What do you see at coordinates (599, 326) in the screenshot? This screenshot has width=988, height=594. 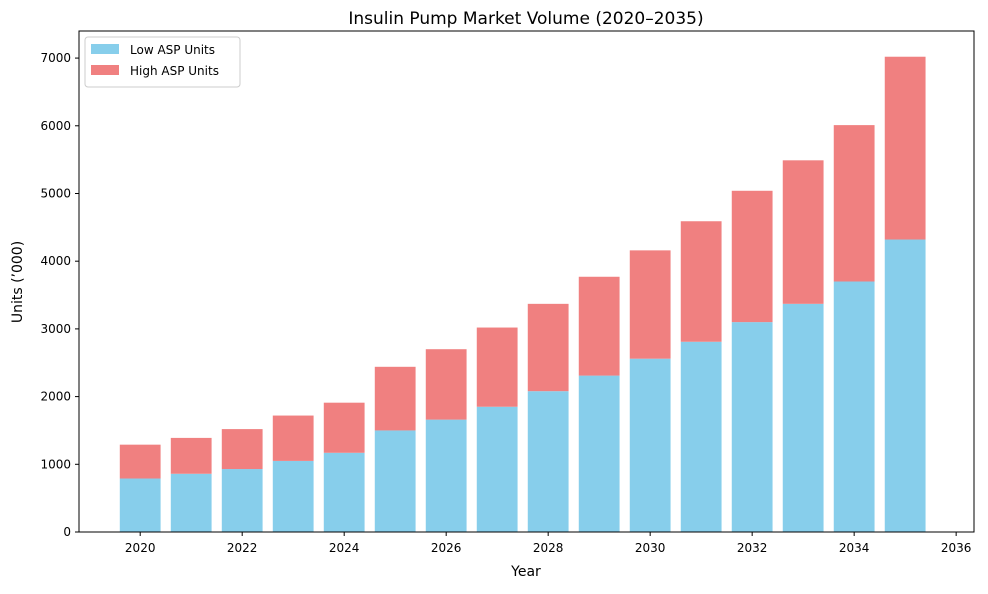 I see `bar-high-asp-2029` at bounding box center [599, 326].